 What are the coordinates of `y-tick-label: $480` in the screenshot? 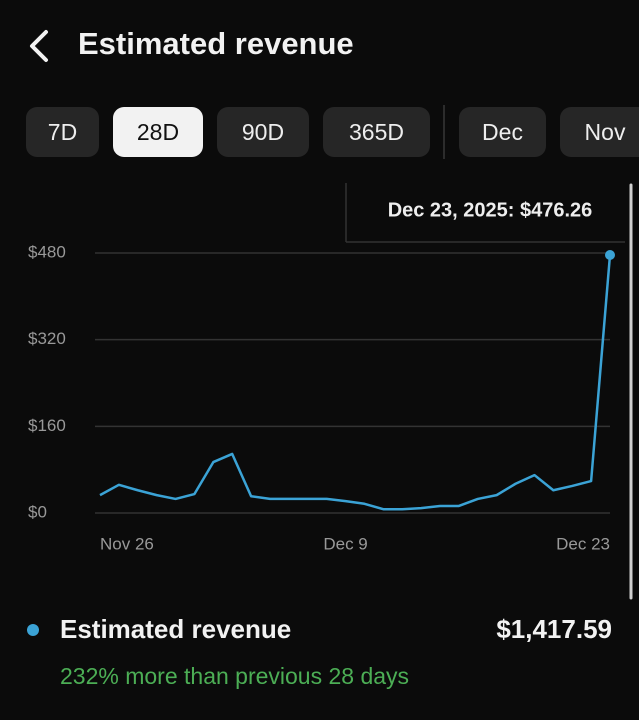 It's located at (47, 251).